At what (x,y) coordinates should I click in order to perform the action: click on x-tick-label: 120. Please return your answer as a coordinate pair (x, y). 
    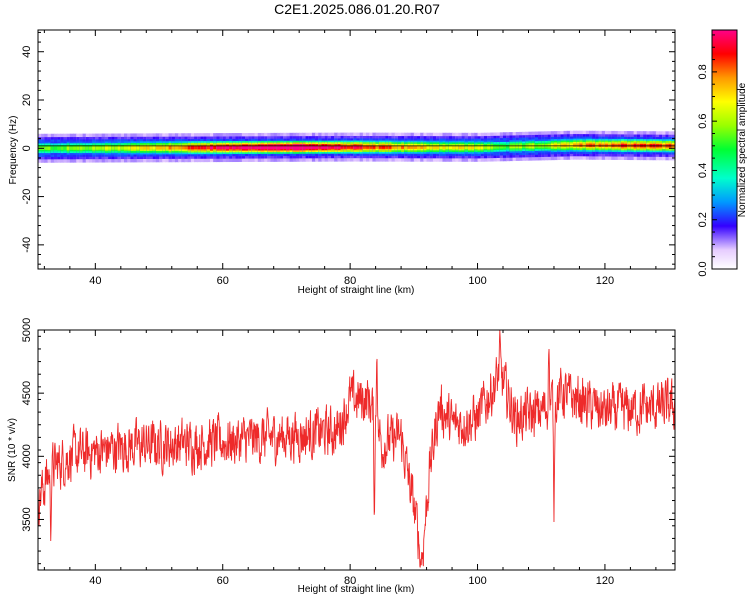
    Looking at the image, I should click on (605, 581).